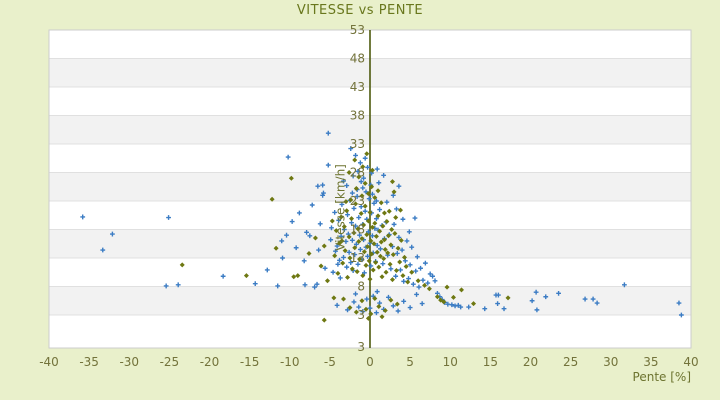  I want to click on x-tick-label: -15, so click(250, 362).